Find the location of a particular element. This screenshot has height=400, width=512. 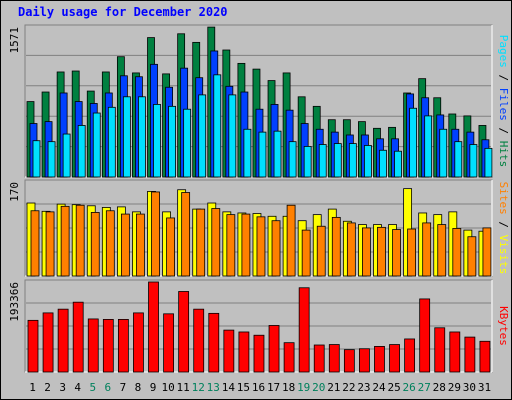

x-tick-label: 22 is located at coordinates (348, 387).